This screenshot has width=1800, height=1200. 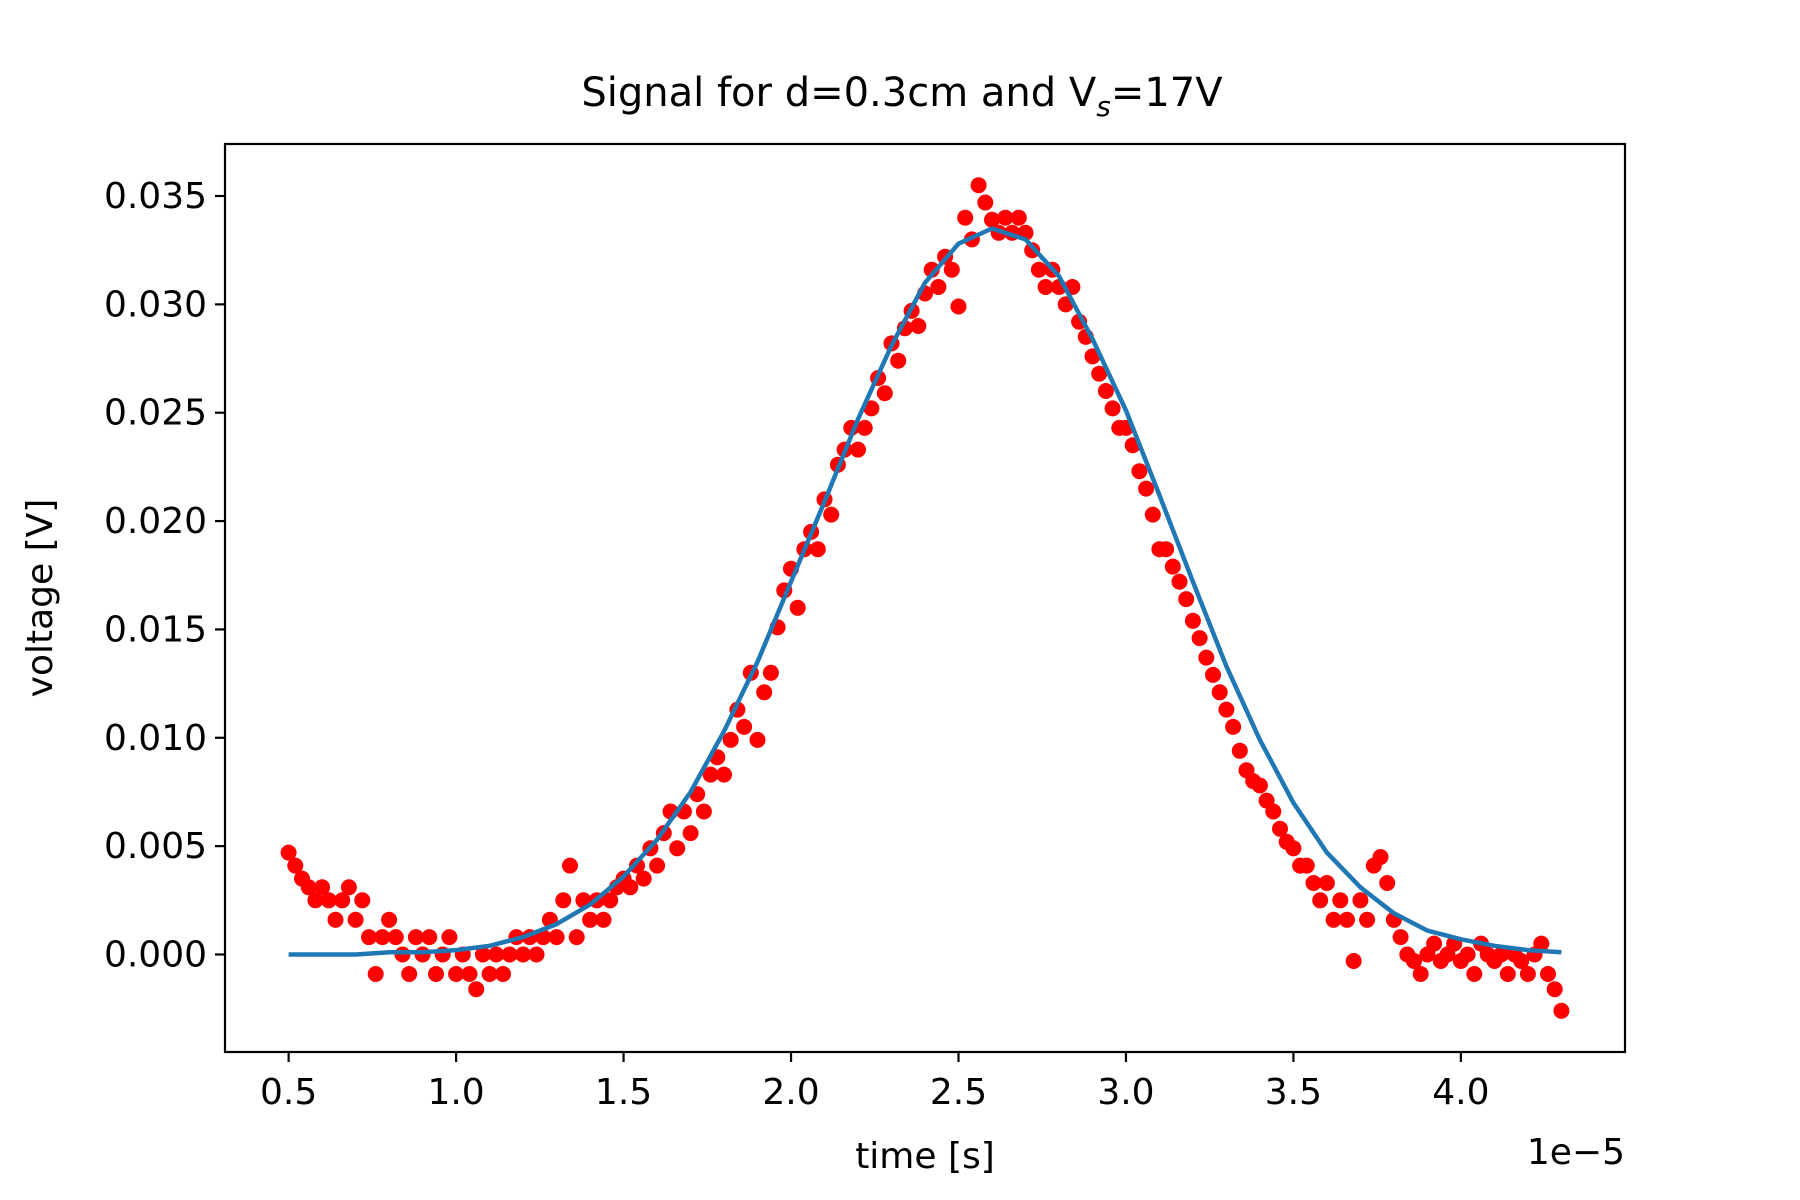 What do you see at coordinates (155, 413) in the screenshot?
I see `y-tick-label: 0.025` at bounding box center [155, 413].